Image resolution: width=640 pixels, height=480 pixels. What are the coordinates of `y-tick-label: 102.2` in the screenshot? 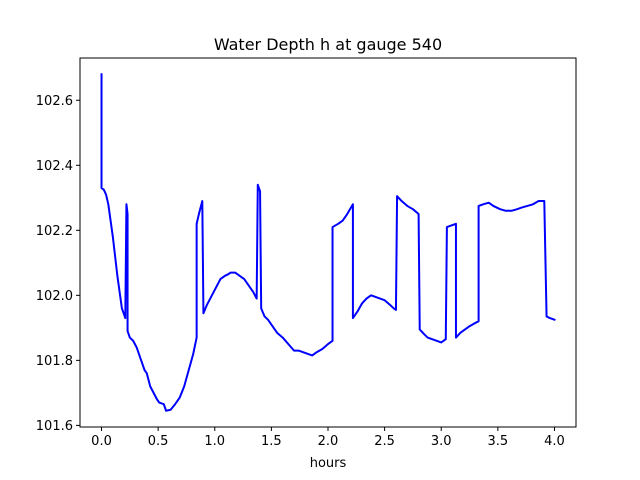 It's located at (54, 231).